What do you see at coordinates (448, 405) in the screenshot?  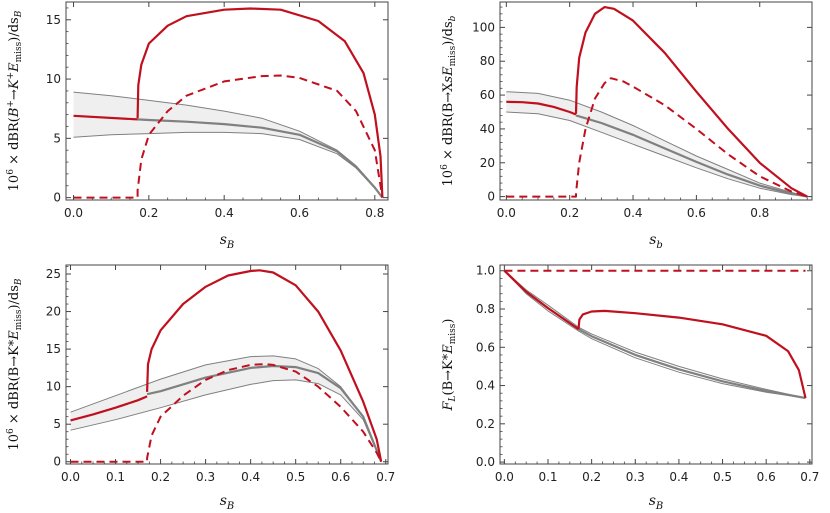 I see `y-axis-label-part: F` at bounding box center [448, 405].